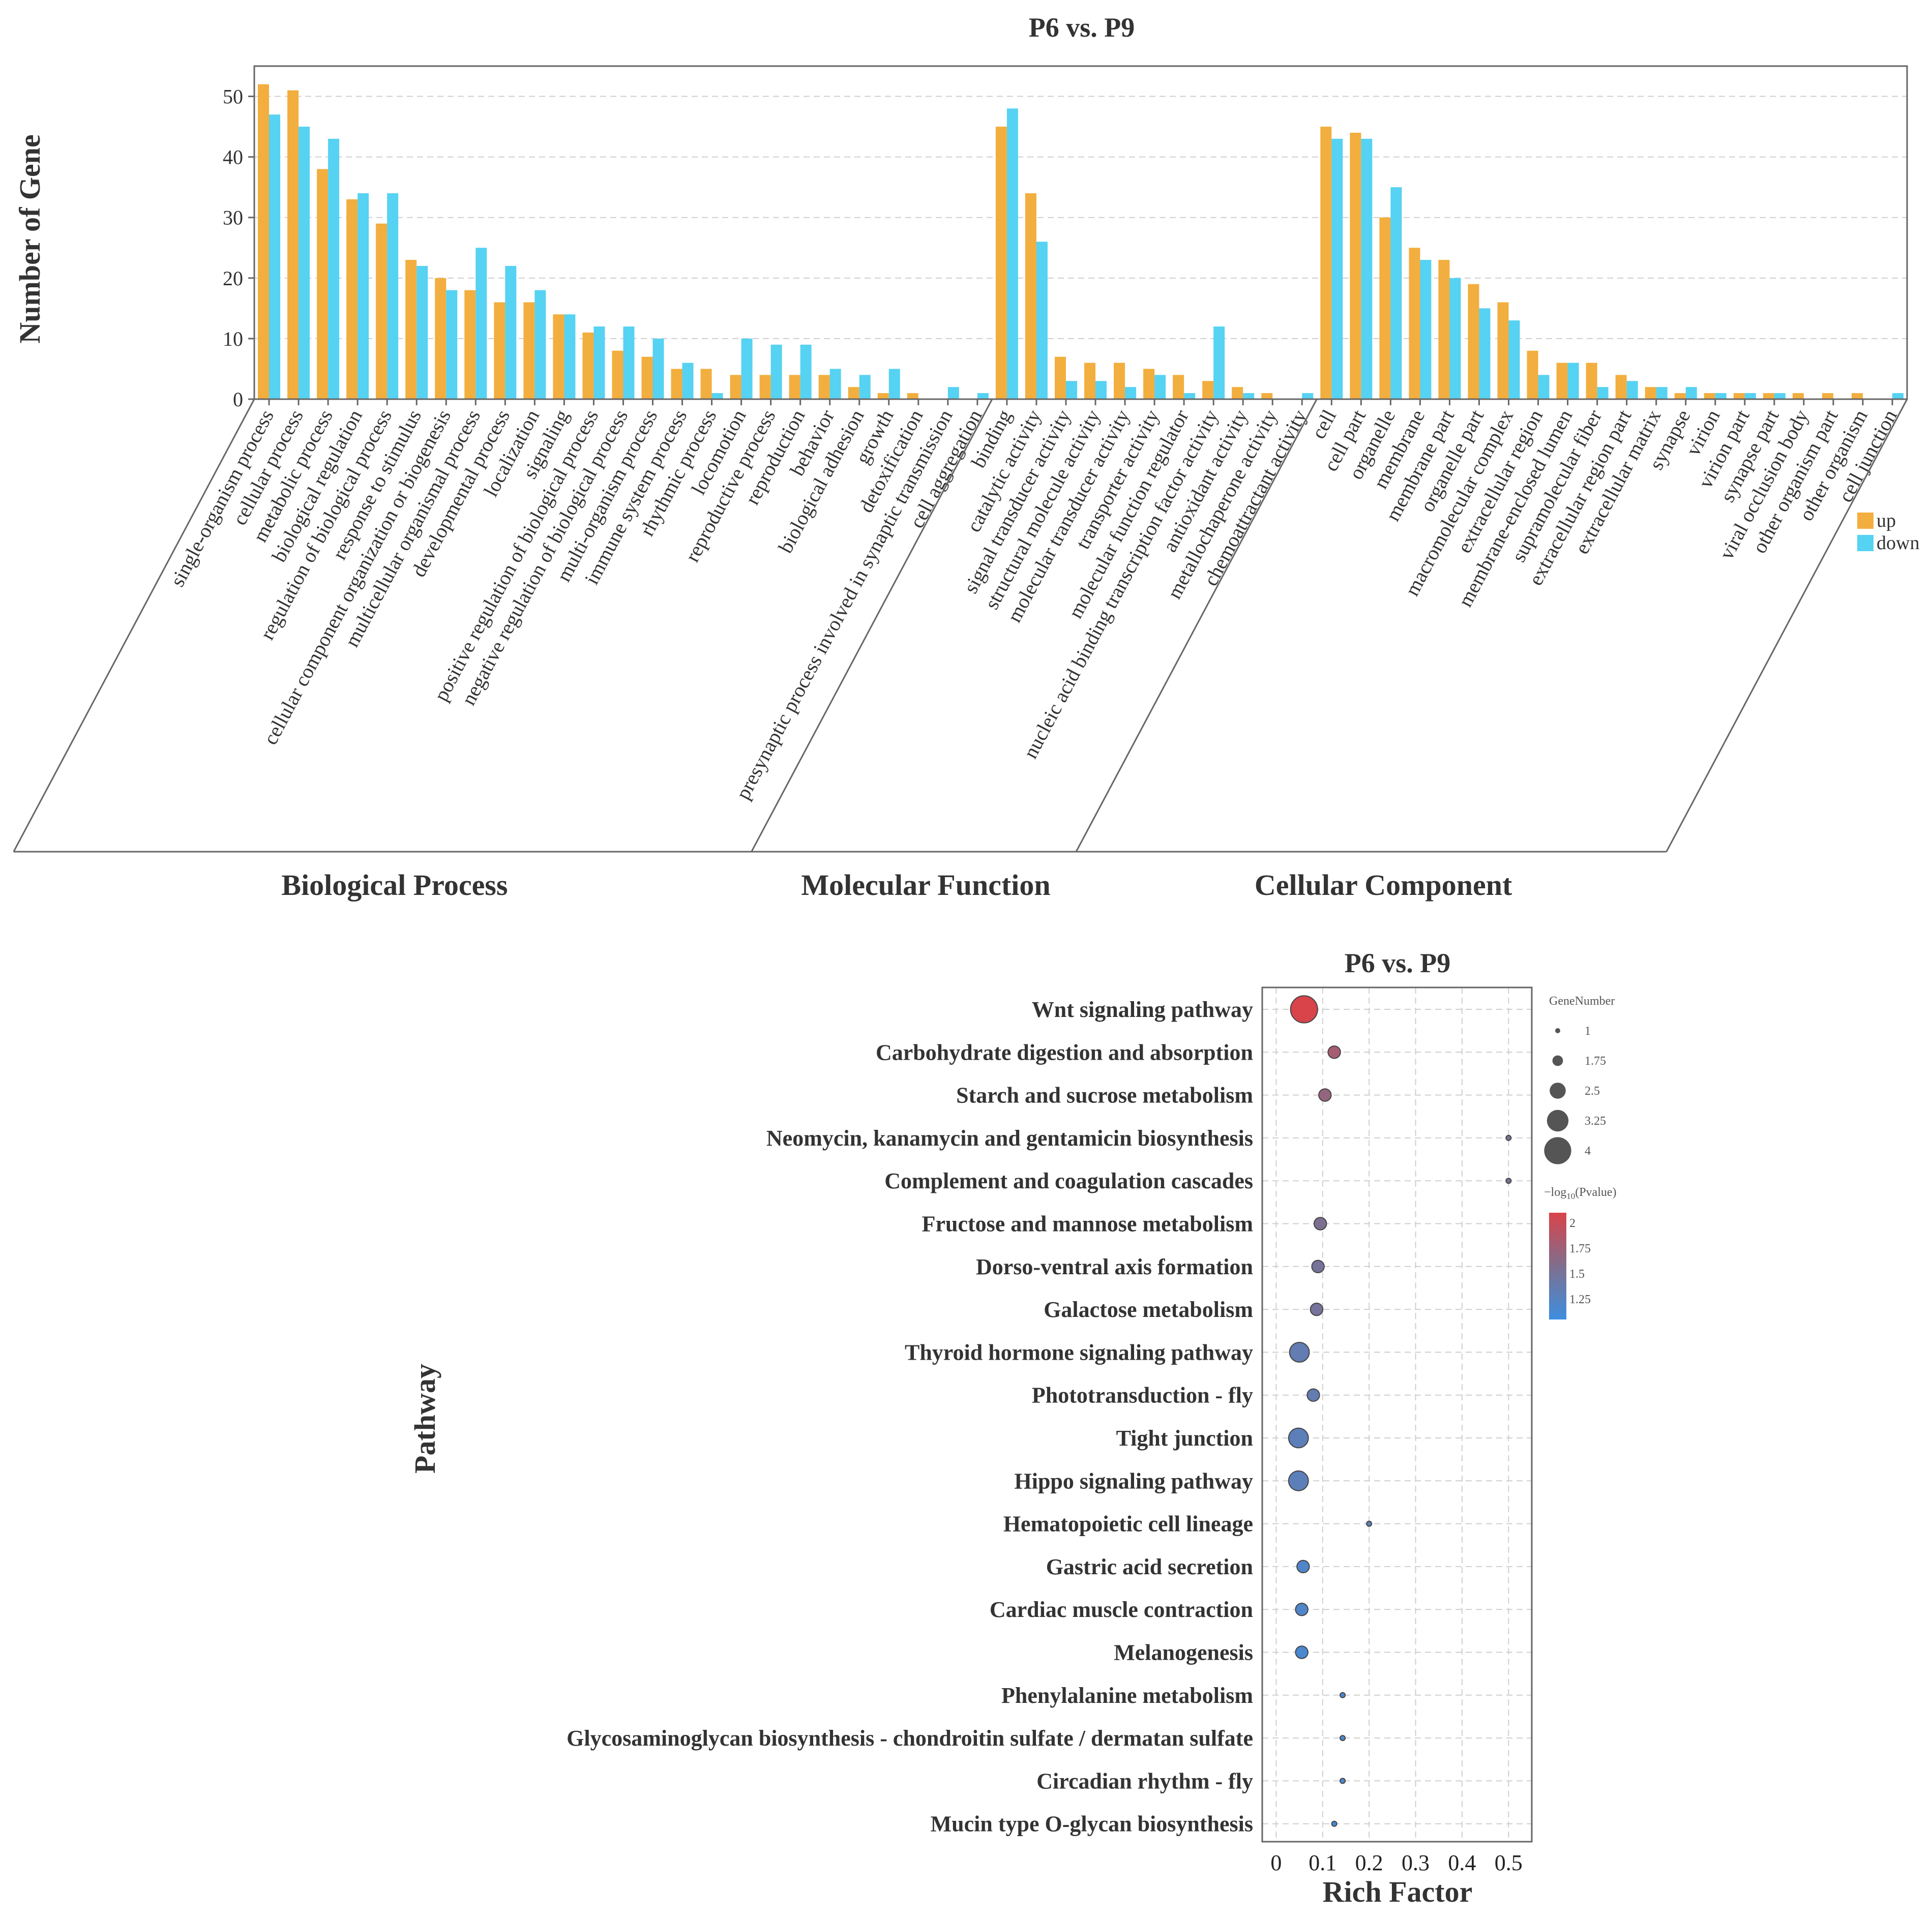 Image resolution: width=1932 pixels, height=1920 pixels. I want to click on bar-group-label: Biological Process, so click(395, 885).